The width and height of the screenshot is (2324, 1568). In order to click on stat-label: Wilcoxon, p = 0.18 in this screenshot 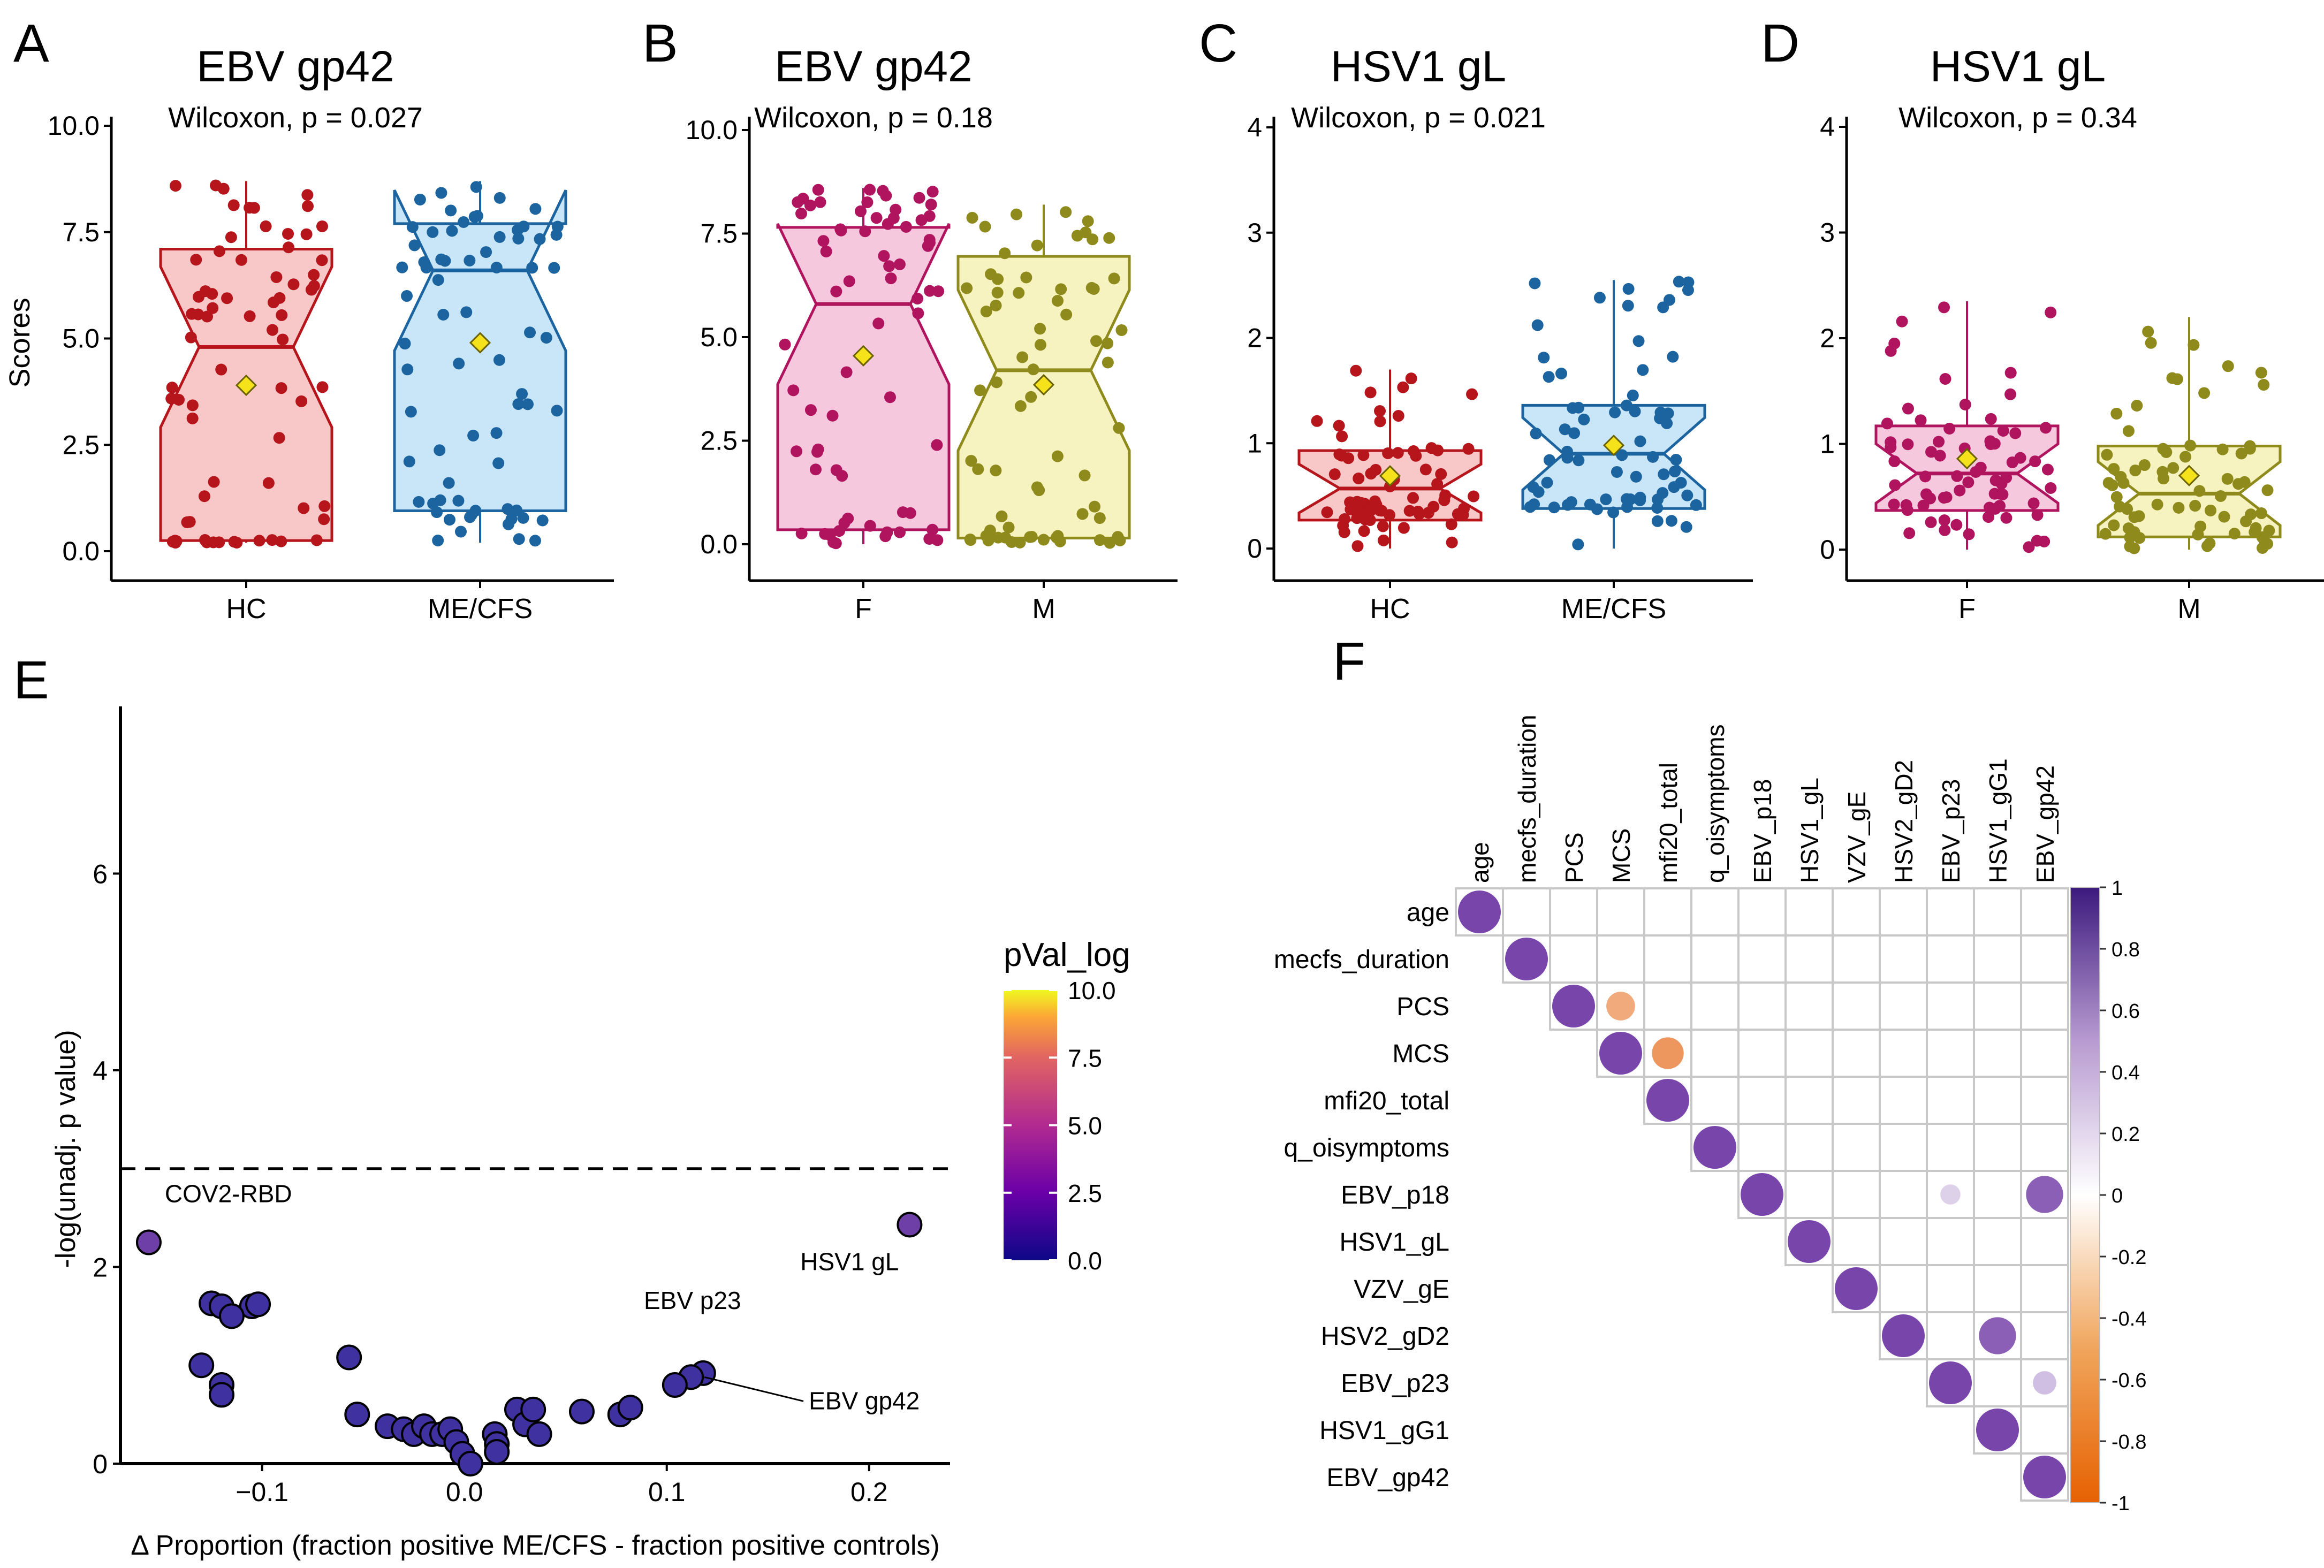, I will do `click(873, 118)`.